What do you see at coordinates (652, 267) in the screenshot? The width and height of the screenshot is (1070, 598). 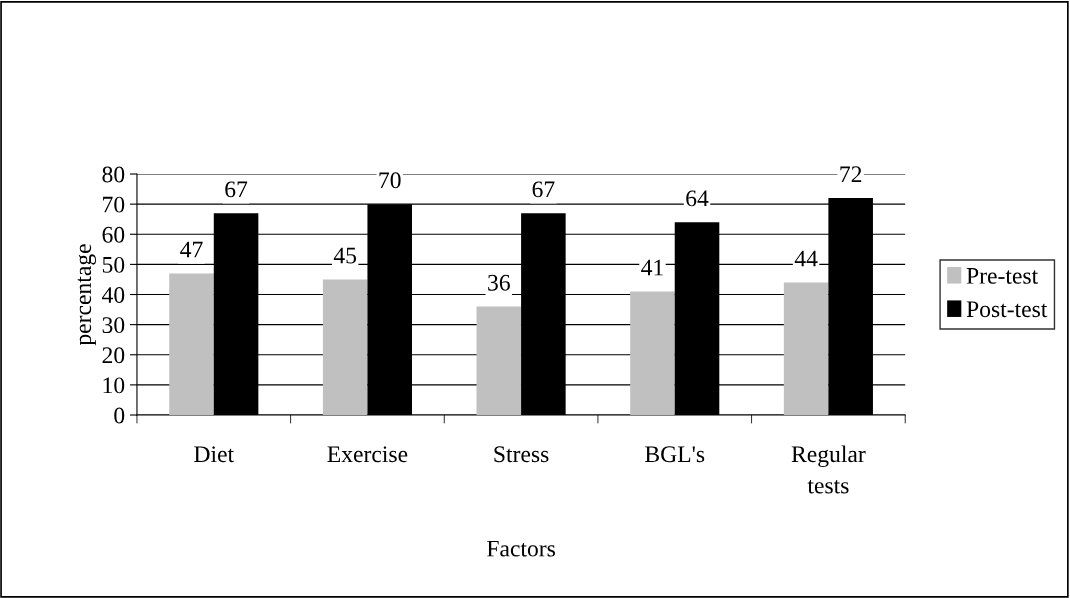 I see `data-label: 41` at bounding box center [652, 267].